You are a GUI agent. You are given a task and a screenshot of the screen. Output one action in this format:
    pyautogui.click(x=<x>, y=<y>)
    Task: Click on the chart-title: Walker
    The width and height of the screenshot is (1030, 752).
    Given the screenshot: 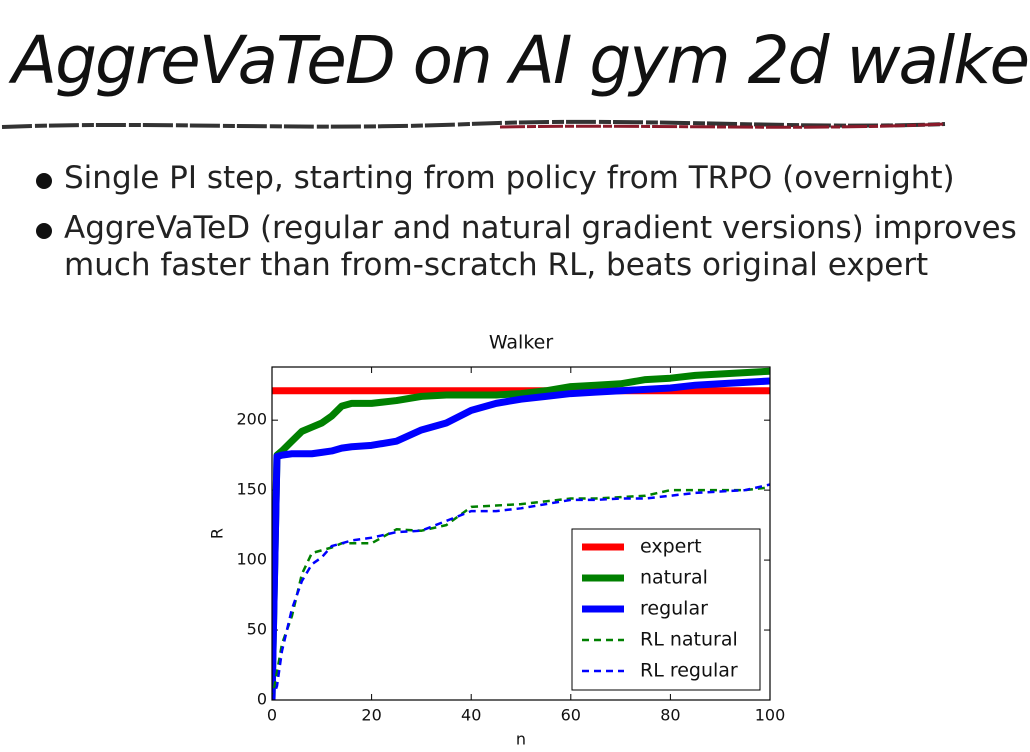 What is the action you would take?
    pyautogui.click(x=521, y=343)
    